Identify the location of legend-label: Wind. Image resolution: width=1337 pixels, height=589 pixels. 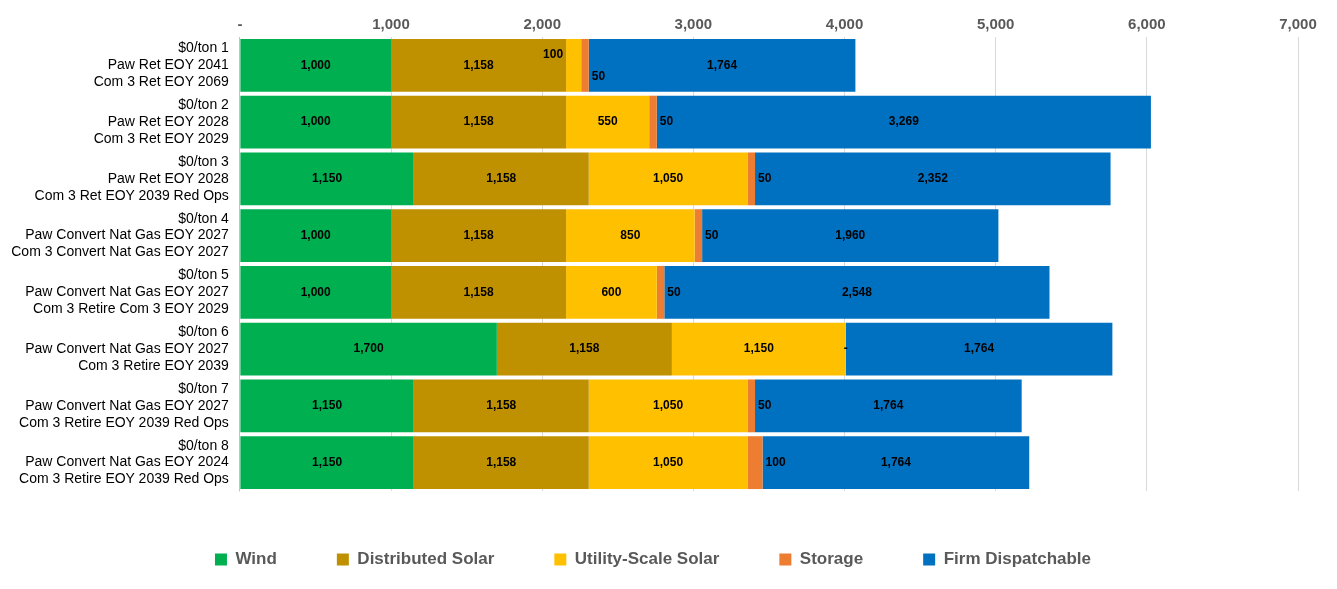
(256, 559).